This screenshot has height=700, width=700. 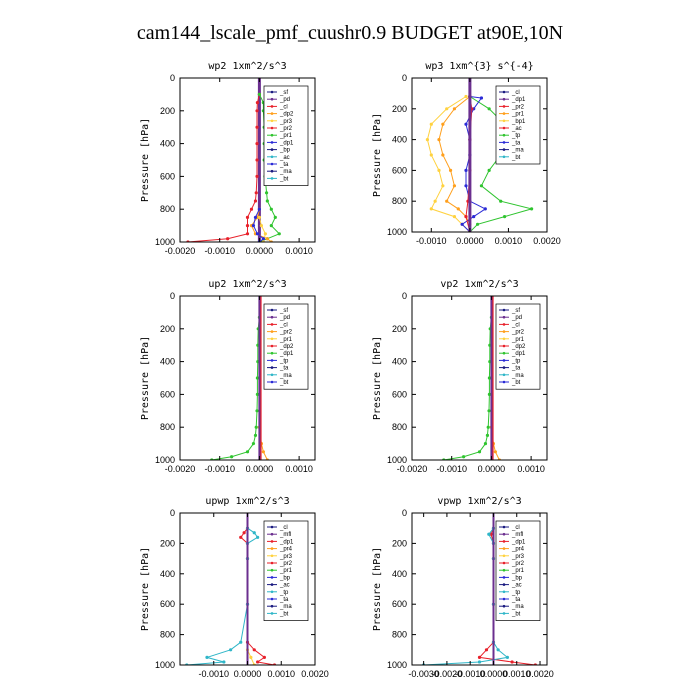 I want to click on x-tick-label: 0.0010, so click(x=281, y=674).